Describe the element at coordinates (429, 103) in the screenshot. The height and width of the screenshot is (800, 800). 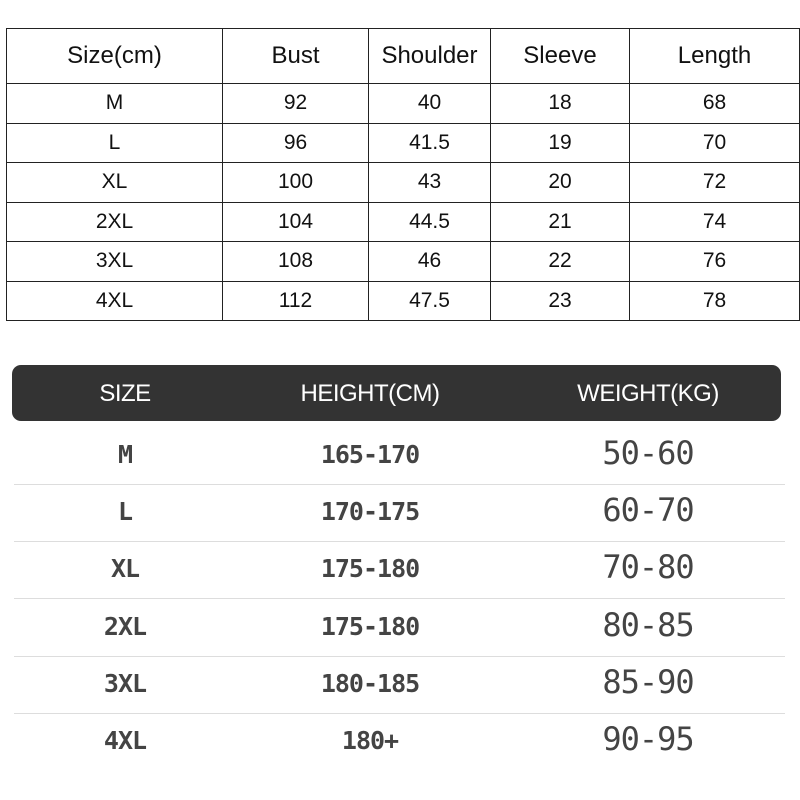
I see `table-cell: 40` at that location.